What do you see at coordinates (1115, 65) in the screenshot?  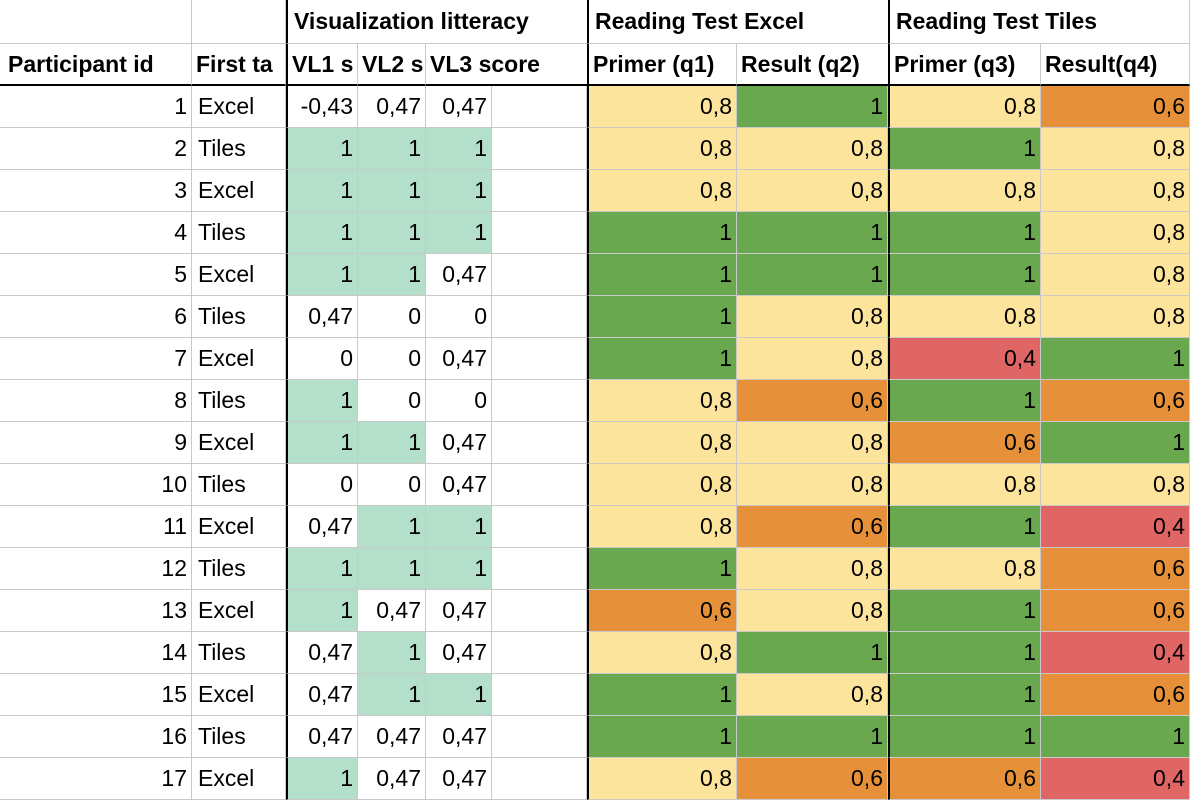 I see `column-header-result-q4: Result(q4)` at bounding box center [1115, 65].